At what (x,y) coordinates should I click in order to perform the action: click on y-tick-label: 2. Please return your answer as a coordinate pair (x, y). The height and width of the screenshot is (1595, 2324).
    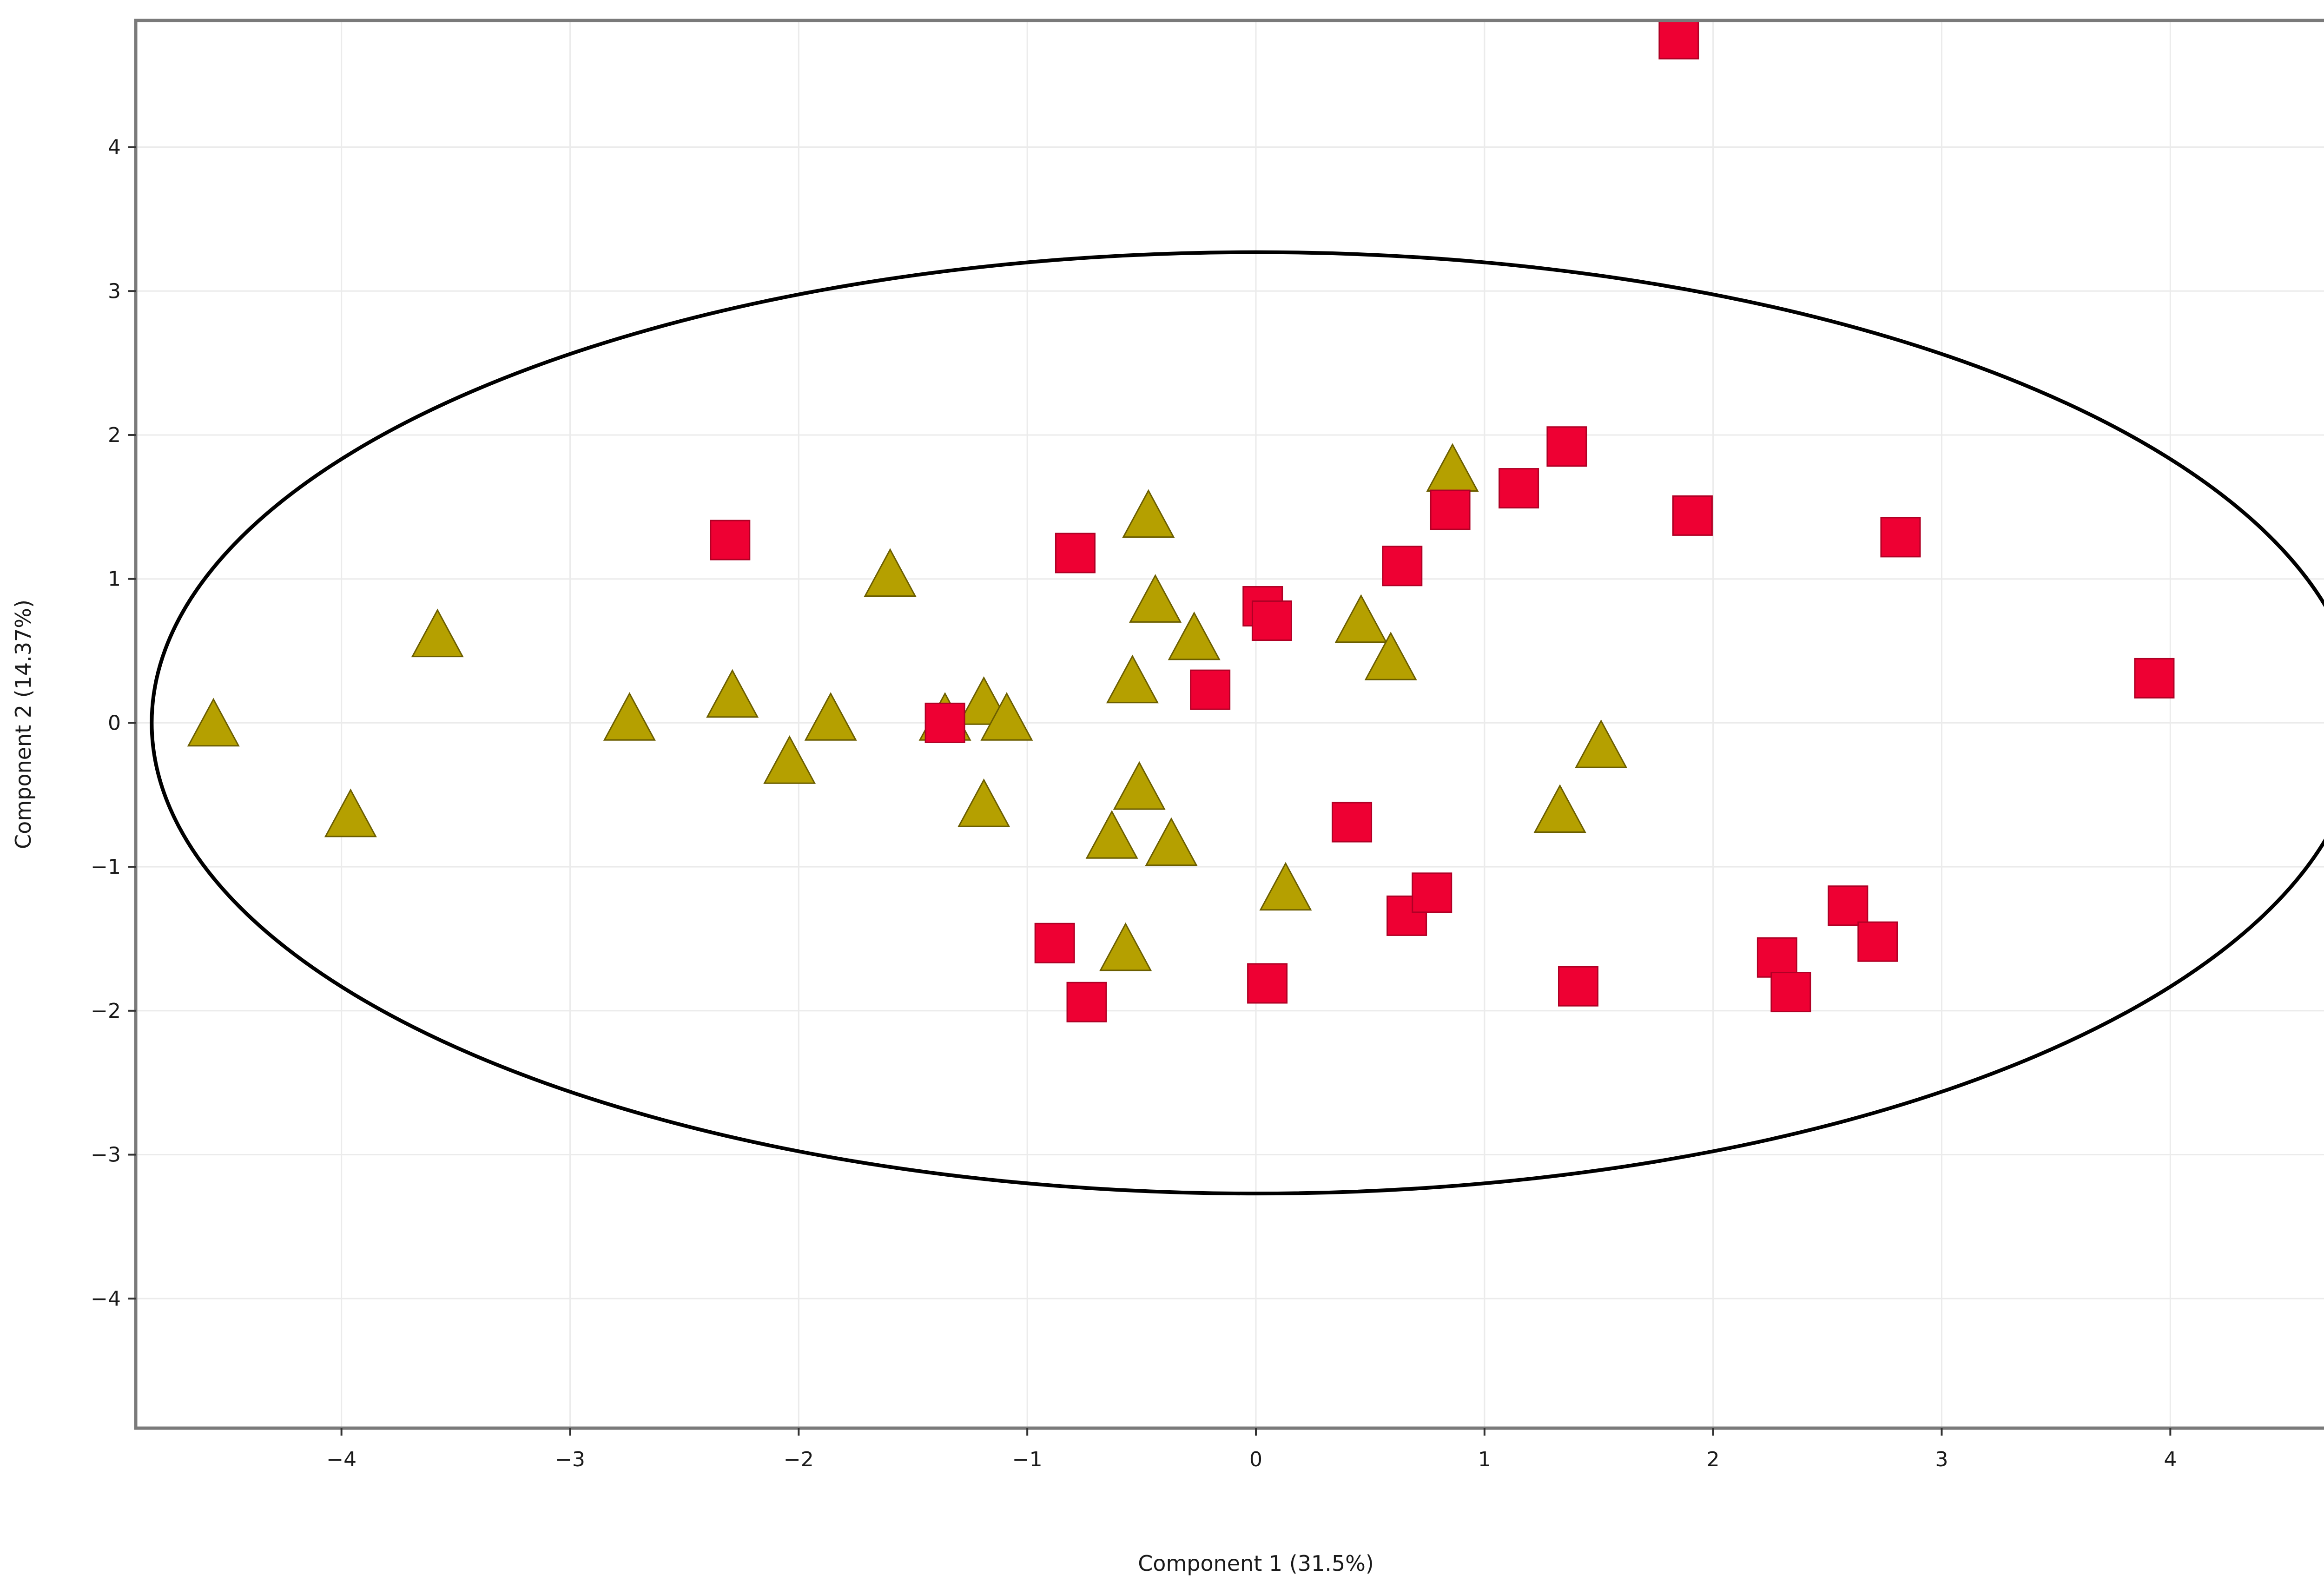
    Looking at the image, I should click on (114, 435).